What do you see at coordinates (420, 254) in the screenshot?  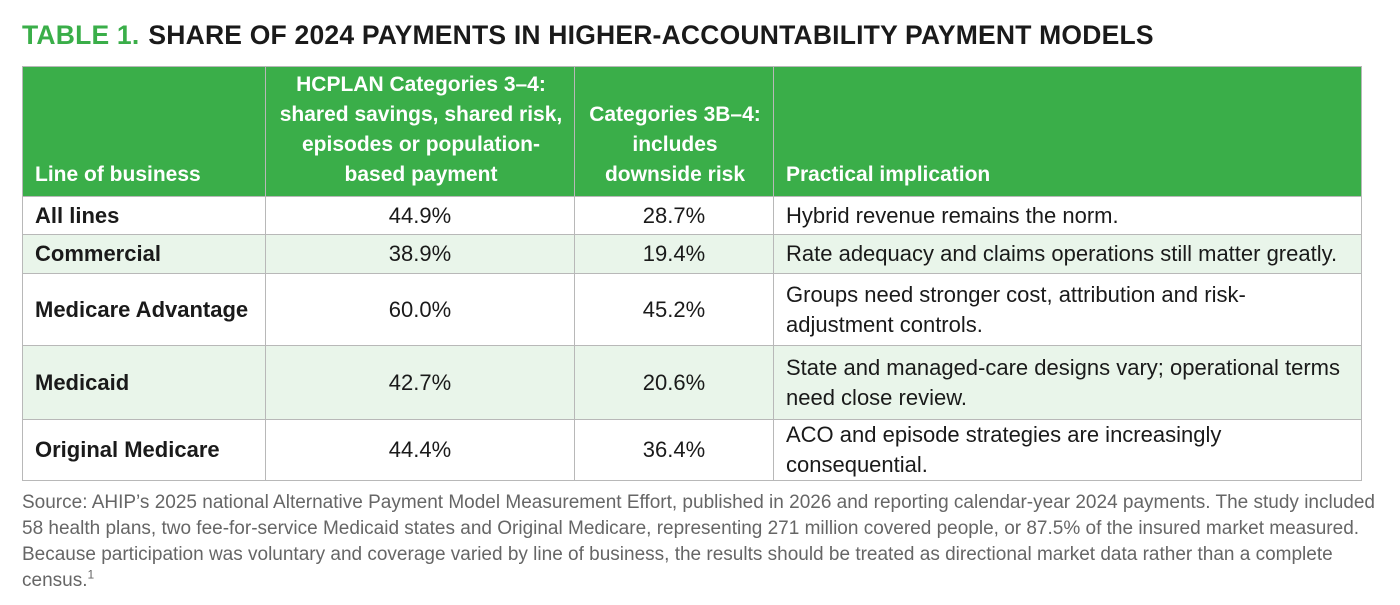 I see `cell-categories-3-4: 38.9%` at bounding box center [420, 254].